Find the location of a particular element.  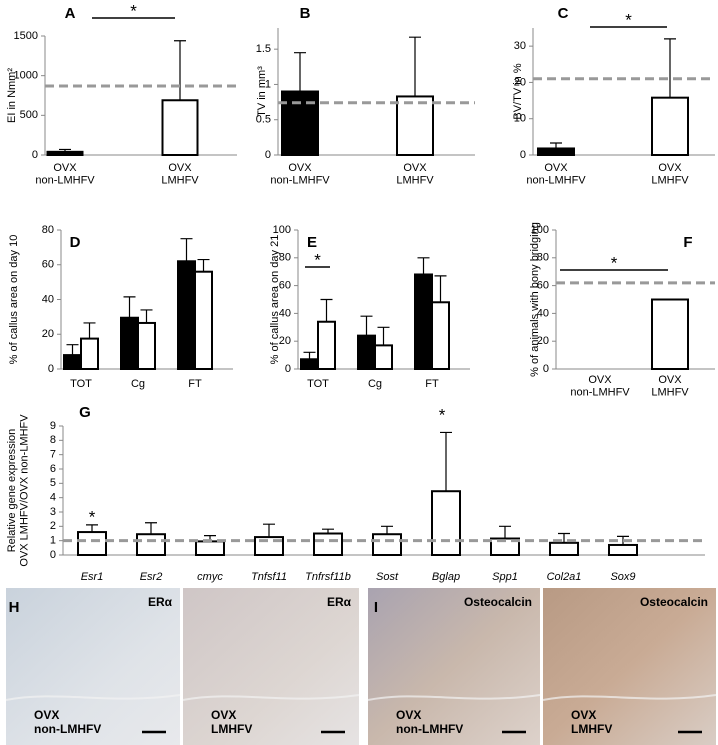

stain-label: ERα is located at coordinates (160, 602).